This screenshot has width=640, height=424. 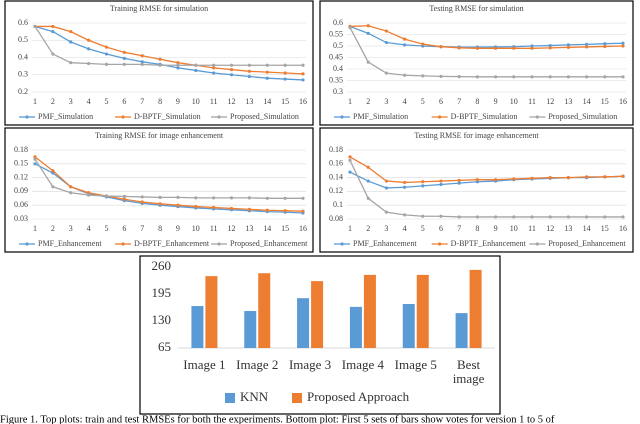 What do you see at coordinates (380, 116) in the screenshot?
I see `legend-label: PMF_Simulation` at bounding box center [380, 116].